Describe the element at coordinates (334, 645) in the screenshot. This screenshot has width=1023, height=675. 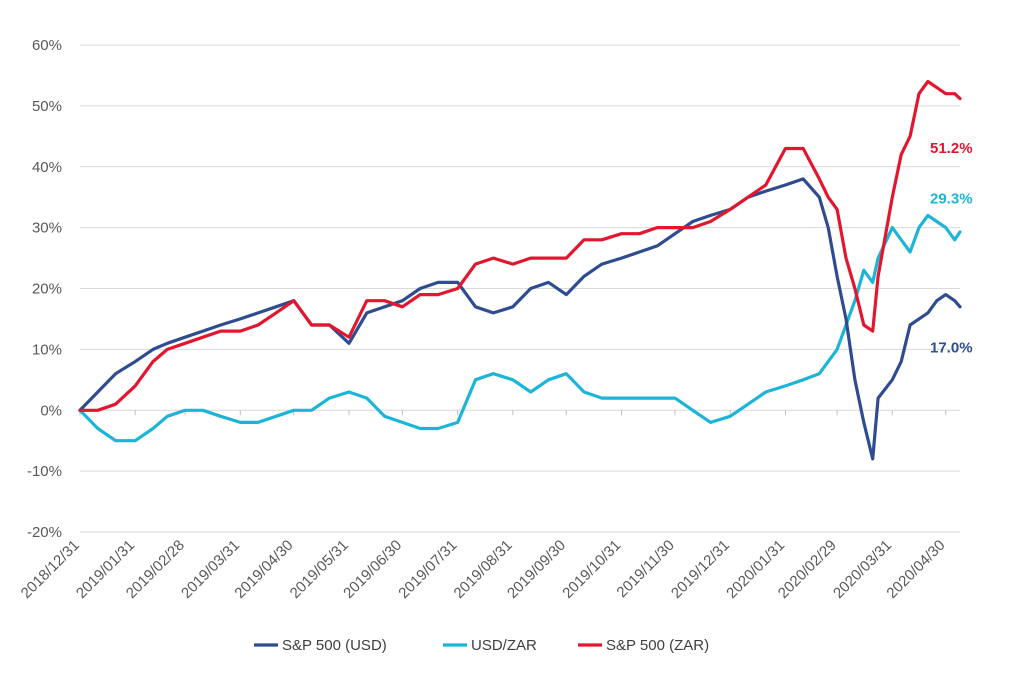
I see `legend-label: S&P 500 (USD)` at that location.